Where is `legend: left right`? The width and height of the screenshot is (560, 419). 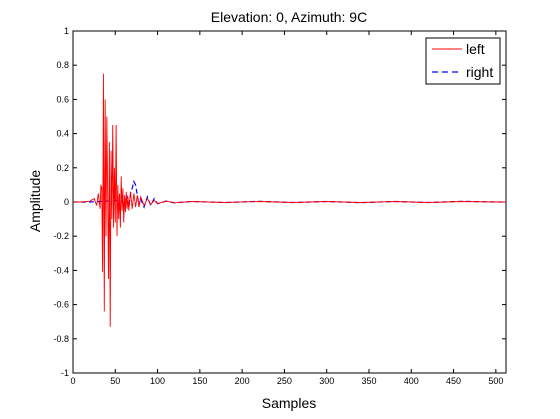 legend: left right is located at coordinates (463, 61).